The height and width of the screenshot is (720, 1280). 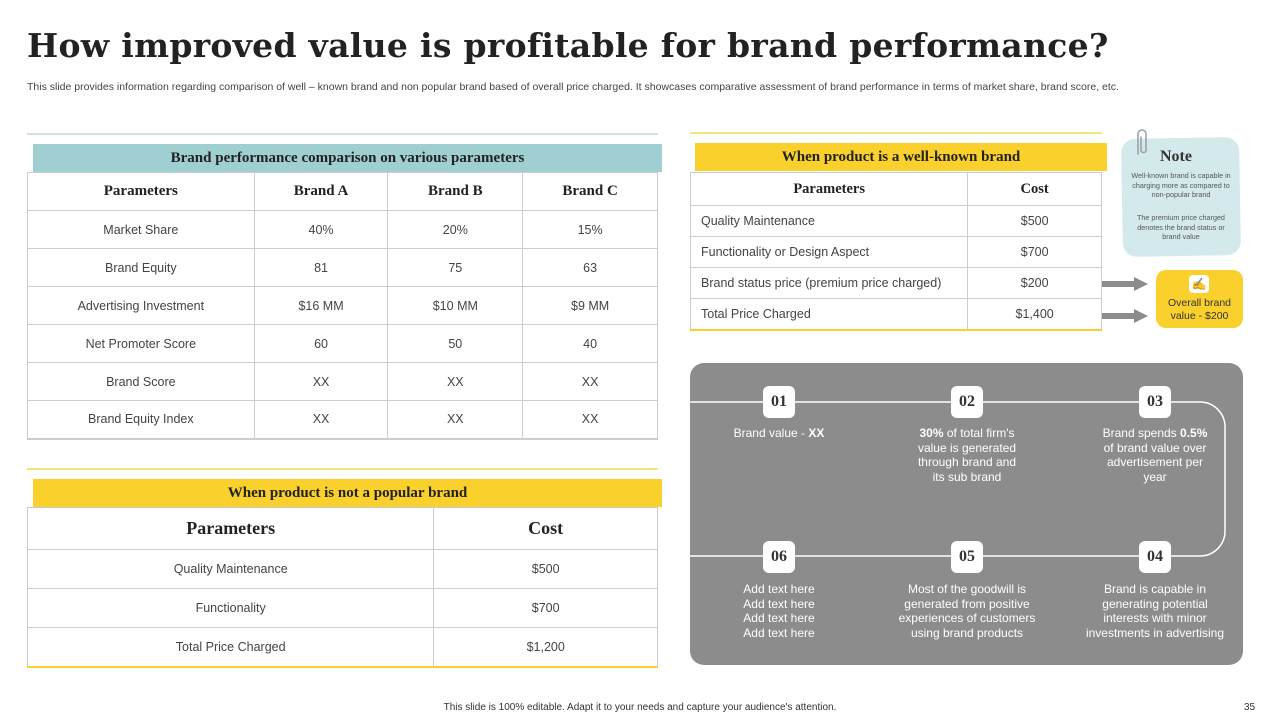 I want to click on table-row: Brand Score XX XX XX, so click(x=342, y=381).